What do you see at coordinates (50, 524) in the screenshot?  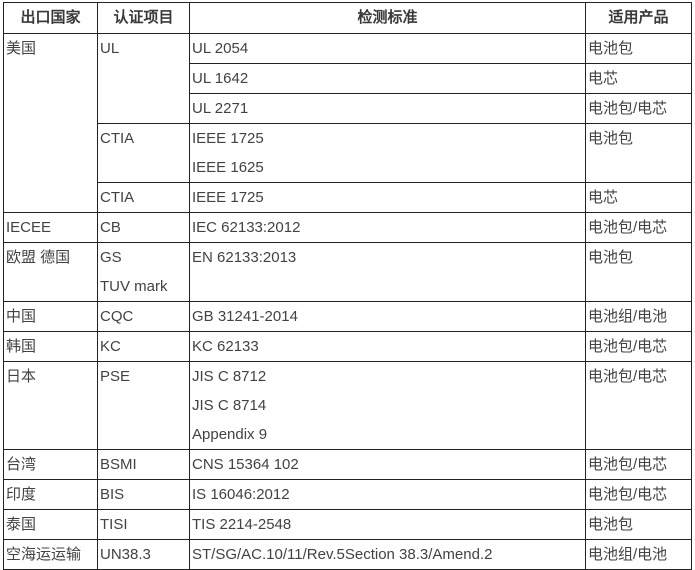 I see `cell-country: 泰国` at bounding box center [50, 524].